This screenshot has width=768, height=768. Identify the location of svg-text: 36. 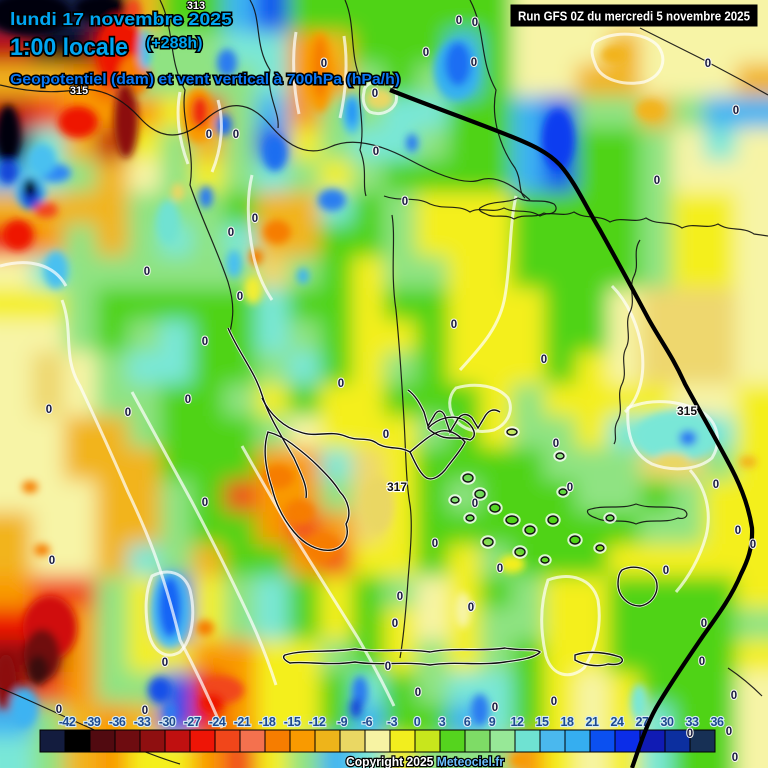
(717, 722).